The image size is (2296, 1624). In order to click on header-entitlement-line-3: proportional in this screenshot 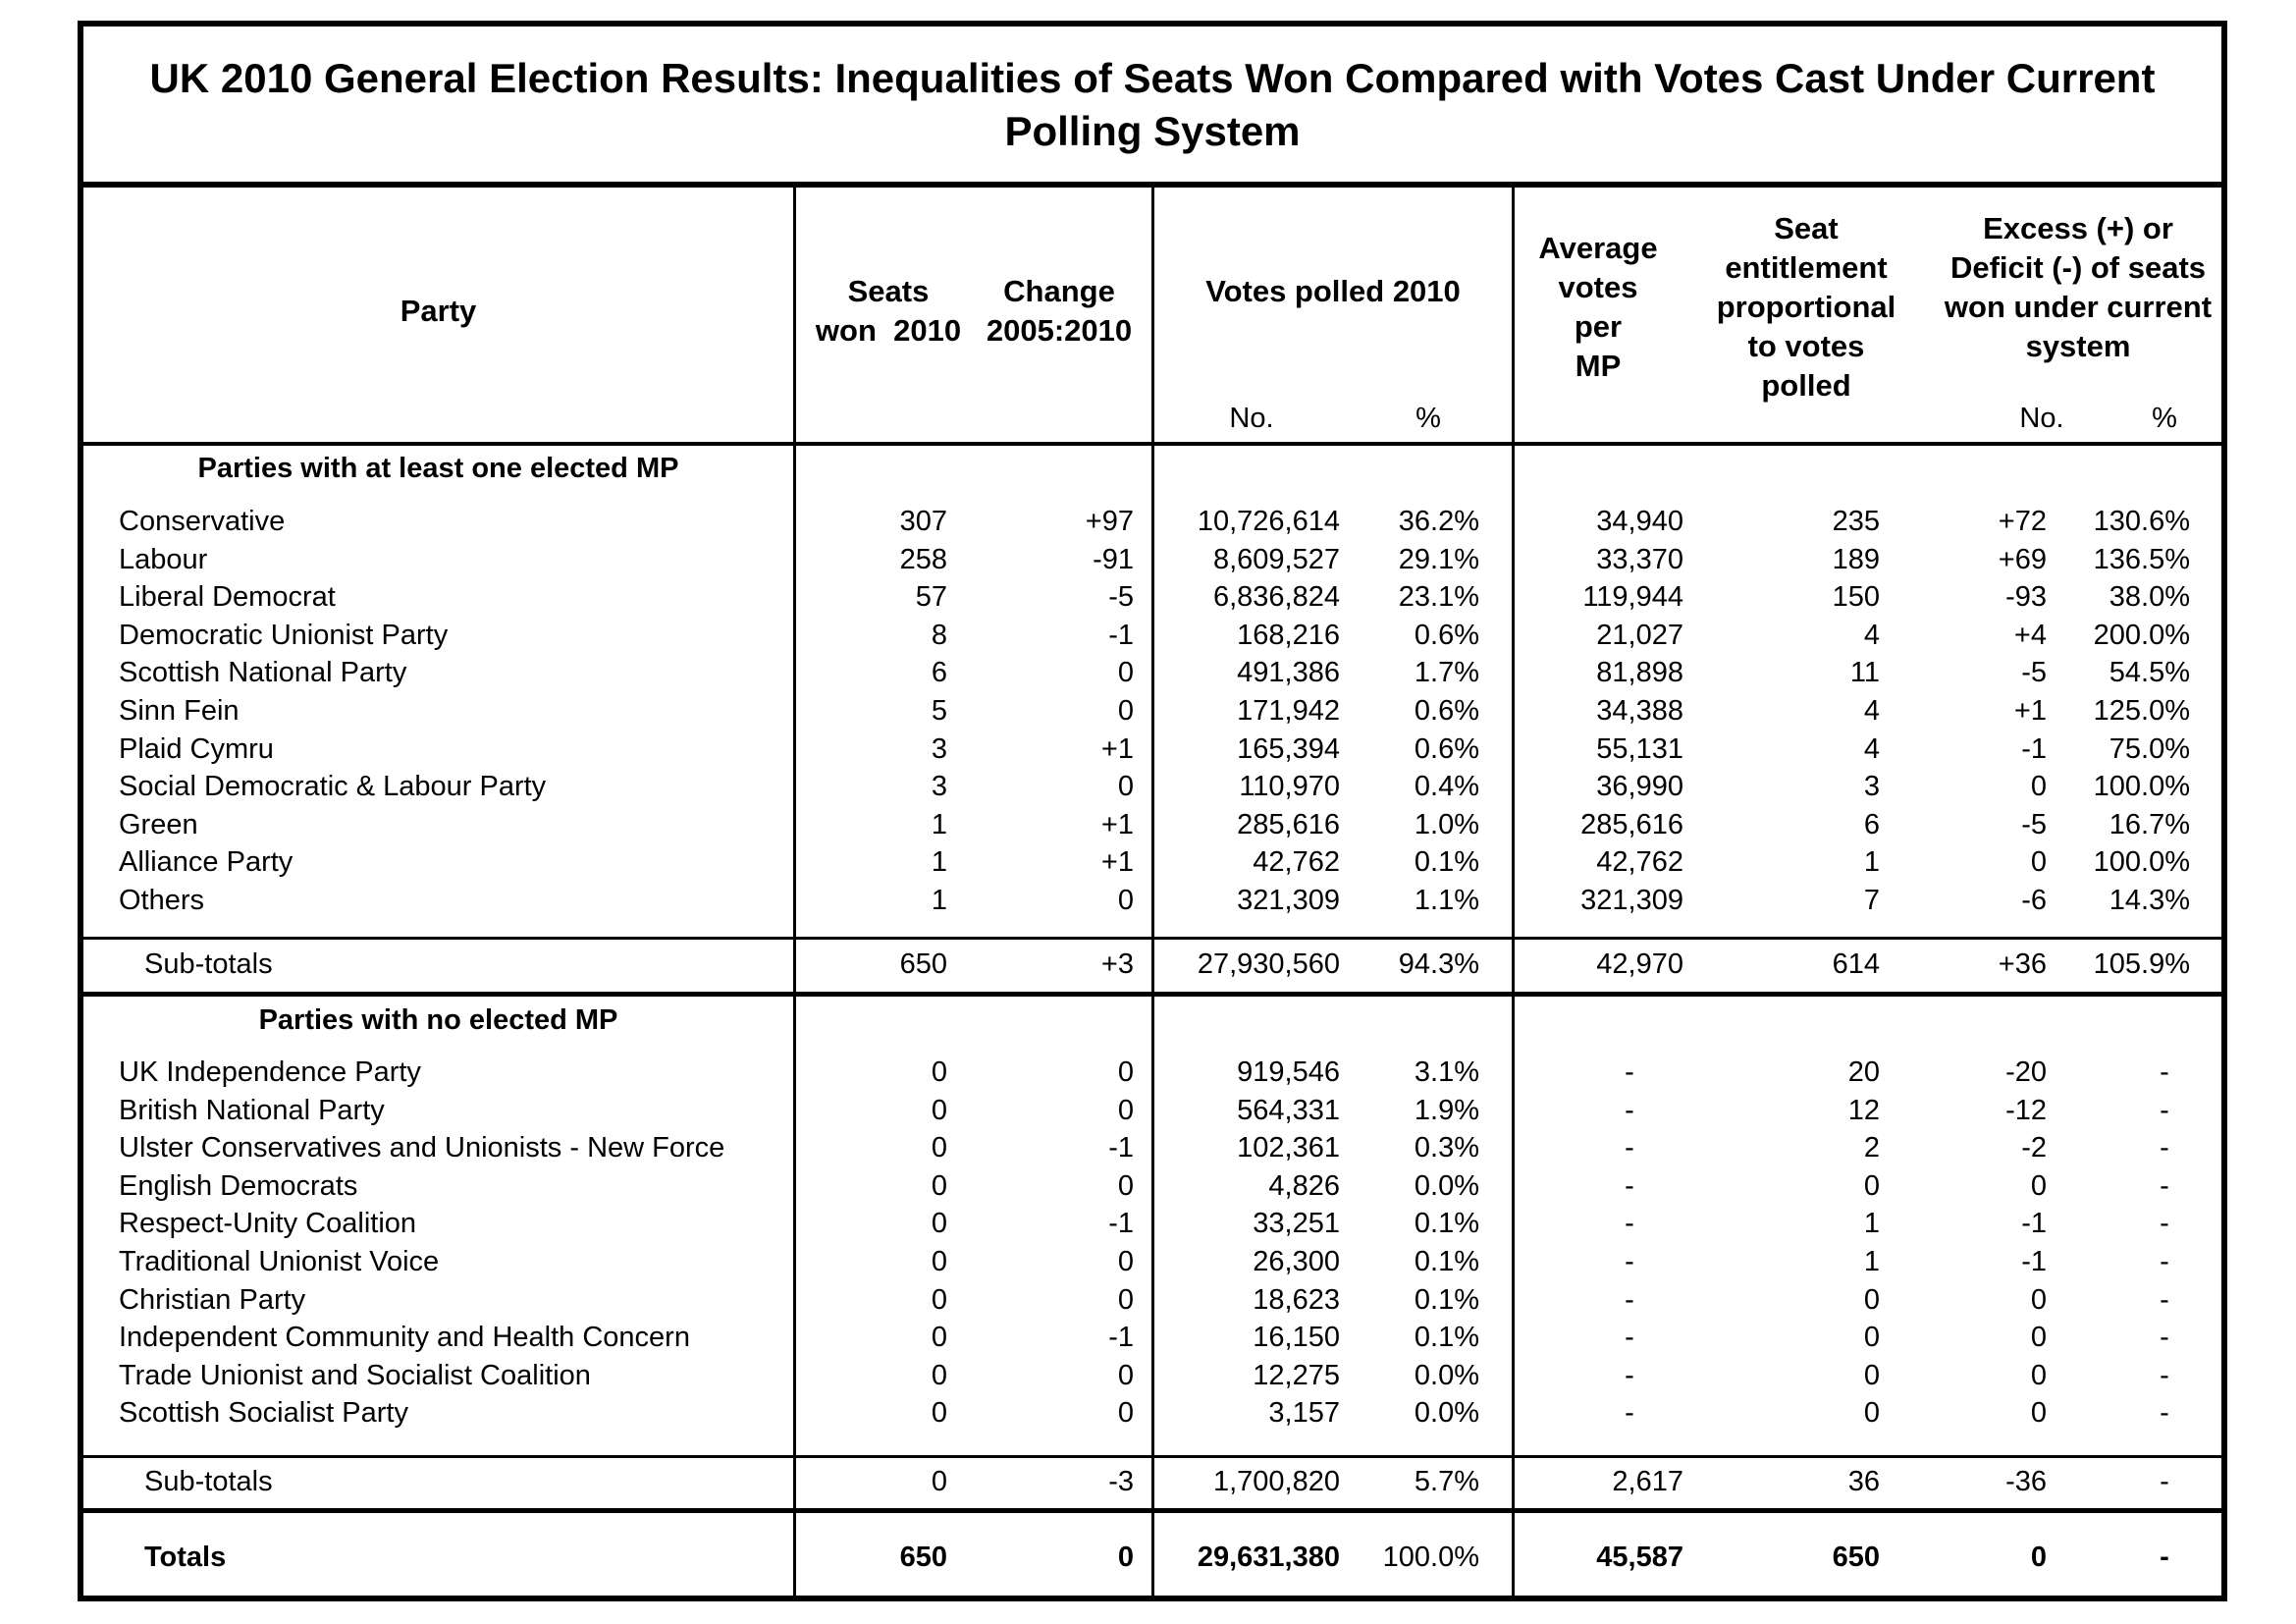, I will do `click(1806, 307)`.